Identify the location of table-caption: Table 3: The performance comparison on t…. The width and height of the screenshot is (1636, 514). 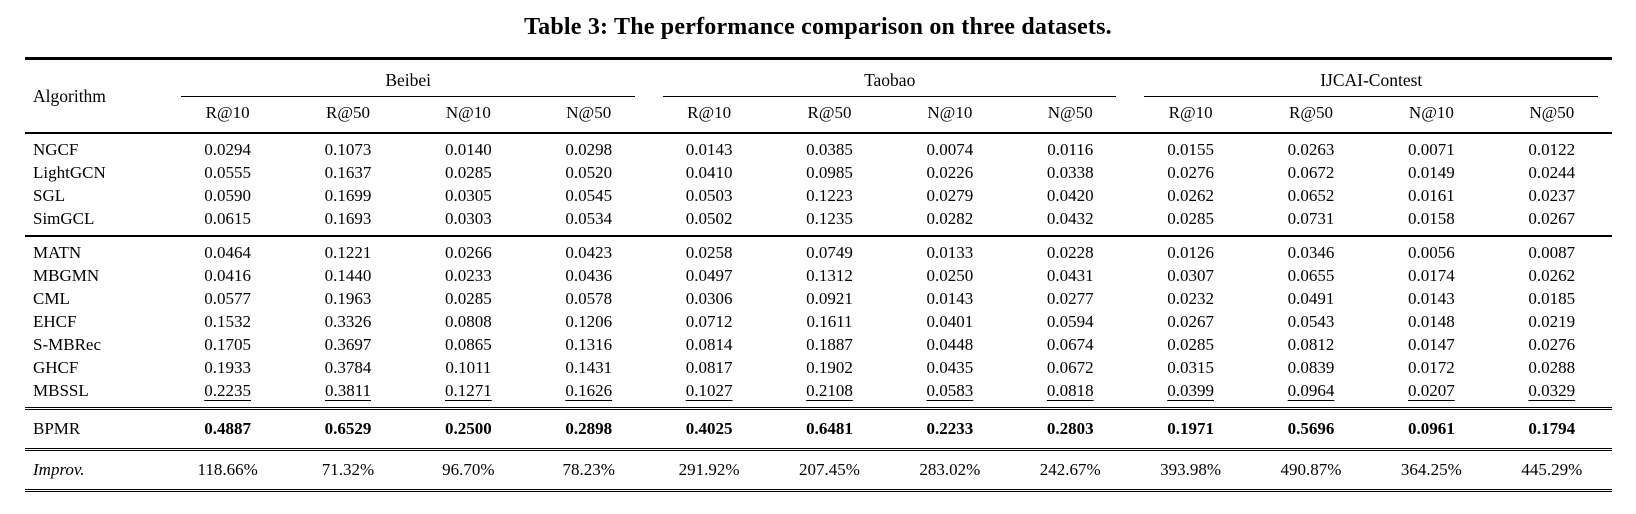
(818, 27).